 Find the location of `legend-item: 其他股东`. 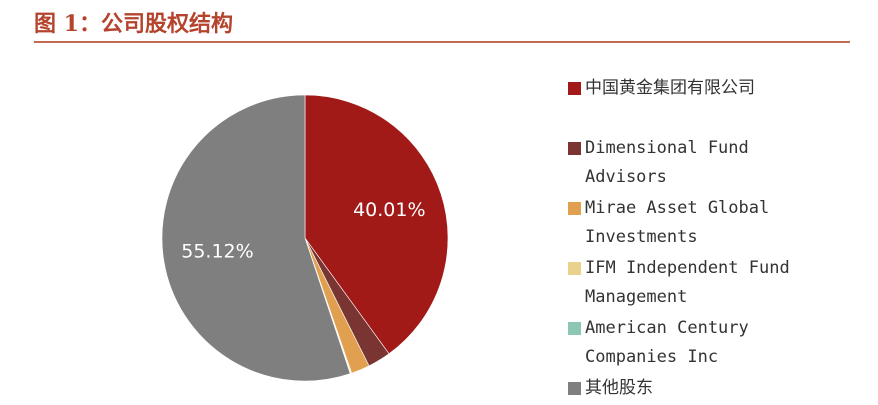

legend-item: 其他股东 is located at coordinates (688, 388).